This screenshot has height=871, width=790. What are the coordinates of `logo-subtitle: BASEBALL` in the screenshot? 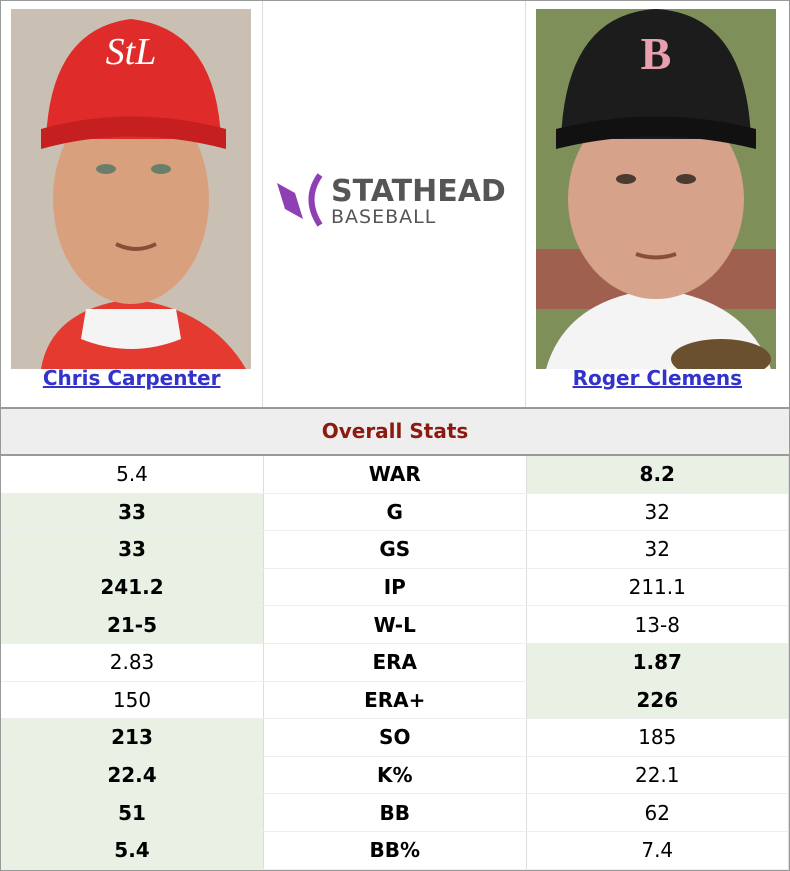 It's located at (383, 217).